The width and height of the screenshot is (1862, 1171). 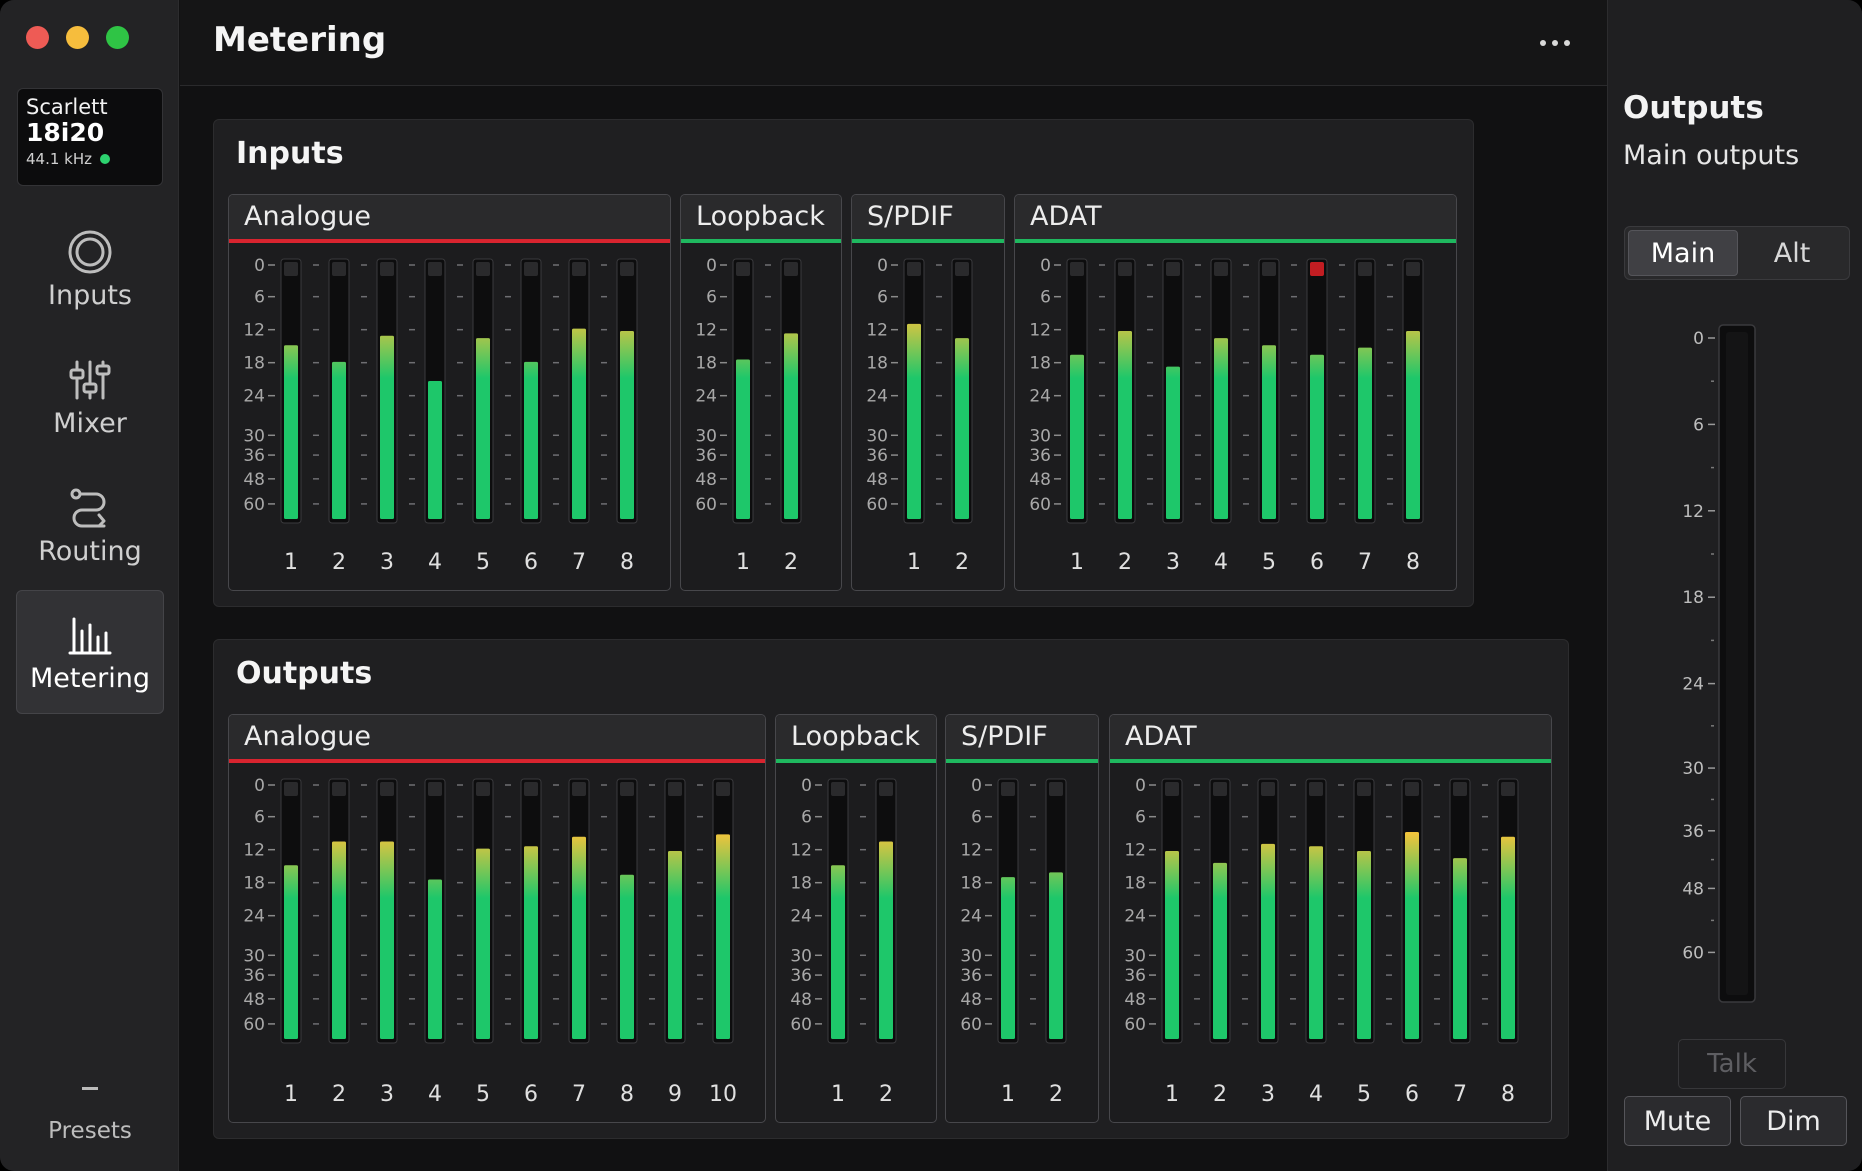 I want to click on more-options-button, so click(x=1555, y=43).